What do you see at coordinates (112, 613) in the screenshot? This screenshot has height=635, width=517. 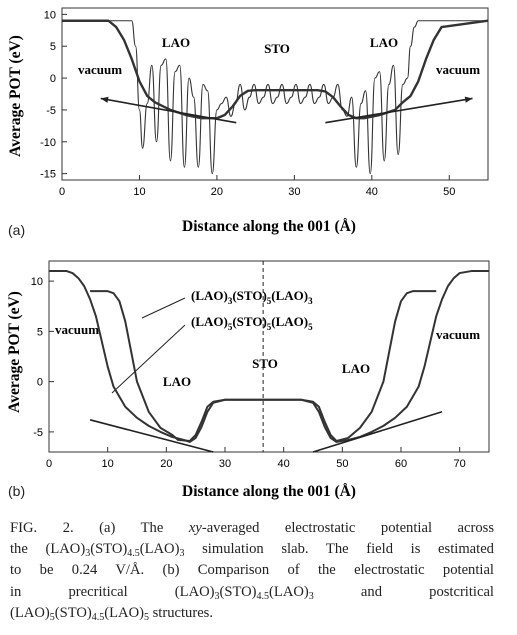 I see `caption-line-5: (LAO)5(STO)4.5(LAO)5 structures.` at bounding box center [112, 613].